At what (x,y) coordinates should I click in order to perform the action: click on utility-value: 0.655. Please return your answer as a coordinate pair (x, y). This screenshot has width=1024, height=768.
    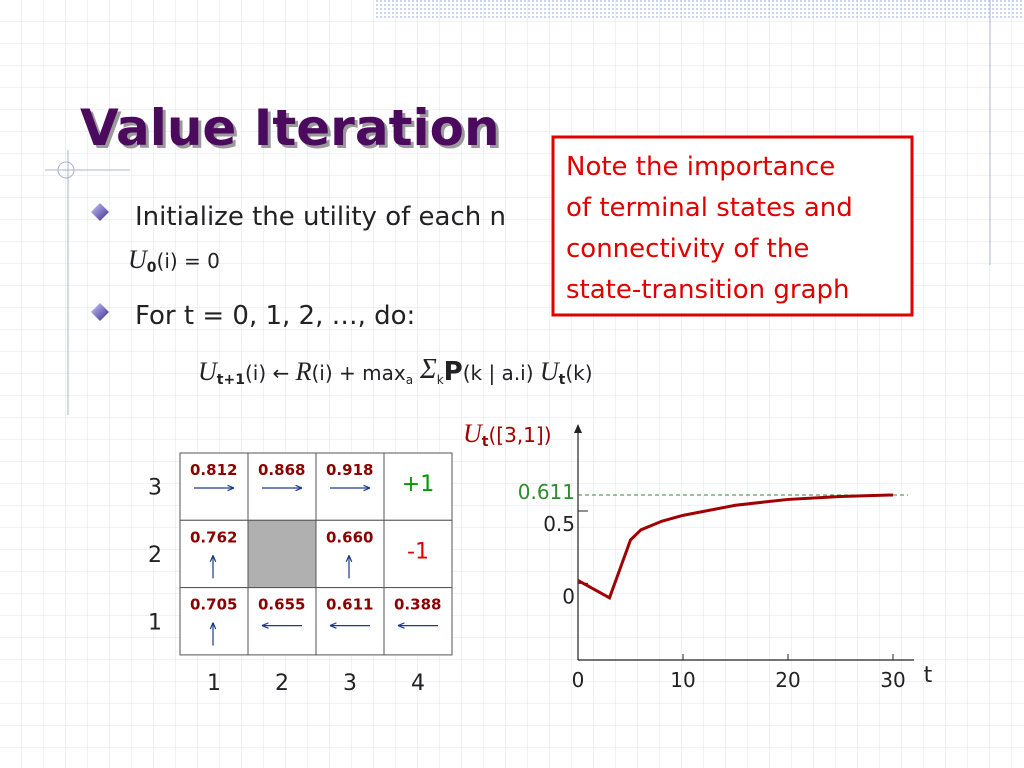
    Looking at the image, I should click on (281, 605).